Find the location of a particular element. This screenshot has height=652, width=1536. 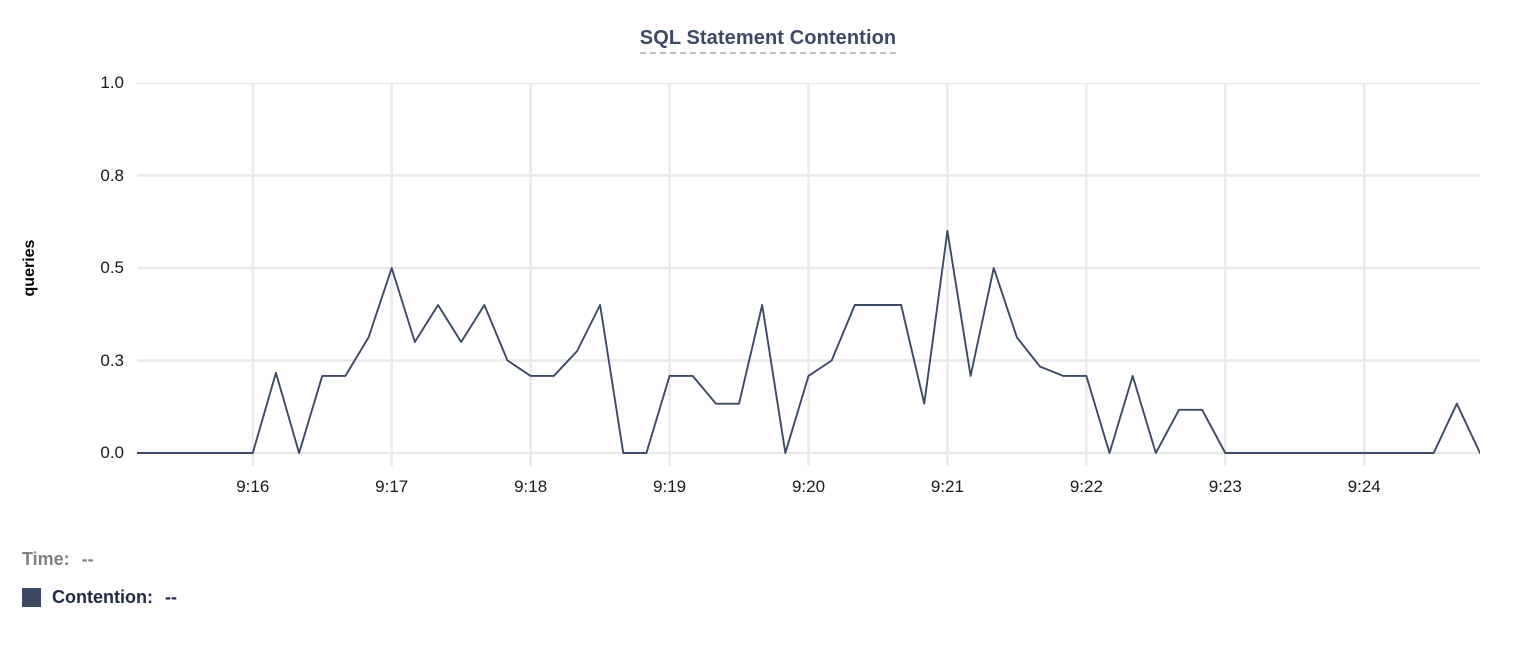

y-tick-label: 0.5 is located at coordinates (112, 267).